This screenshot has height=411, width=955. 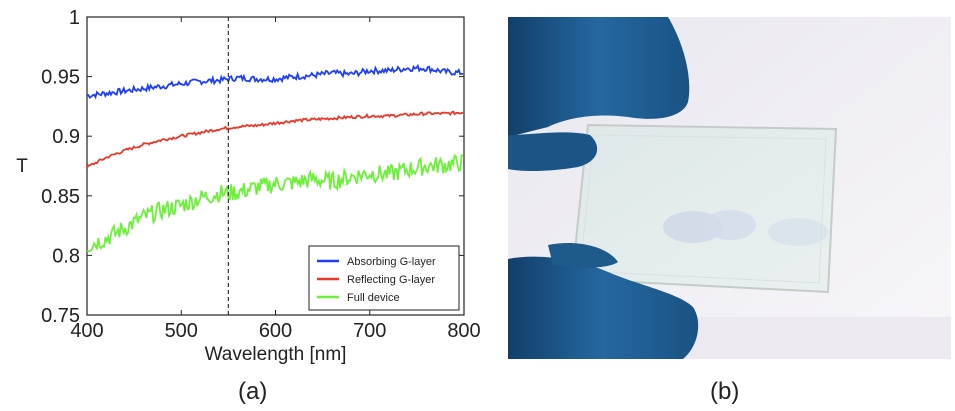 What do you see at coordinates (391, 280) in the screenshot?
I see `legend-label: Reflecting G-layer` at bounding box center [391, 280].